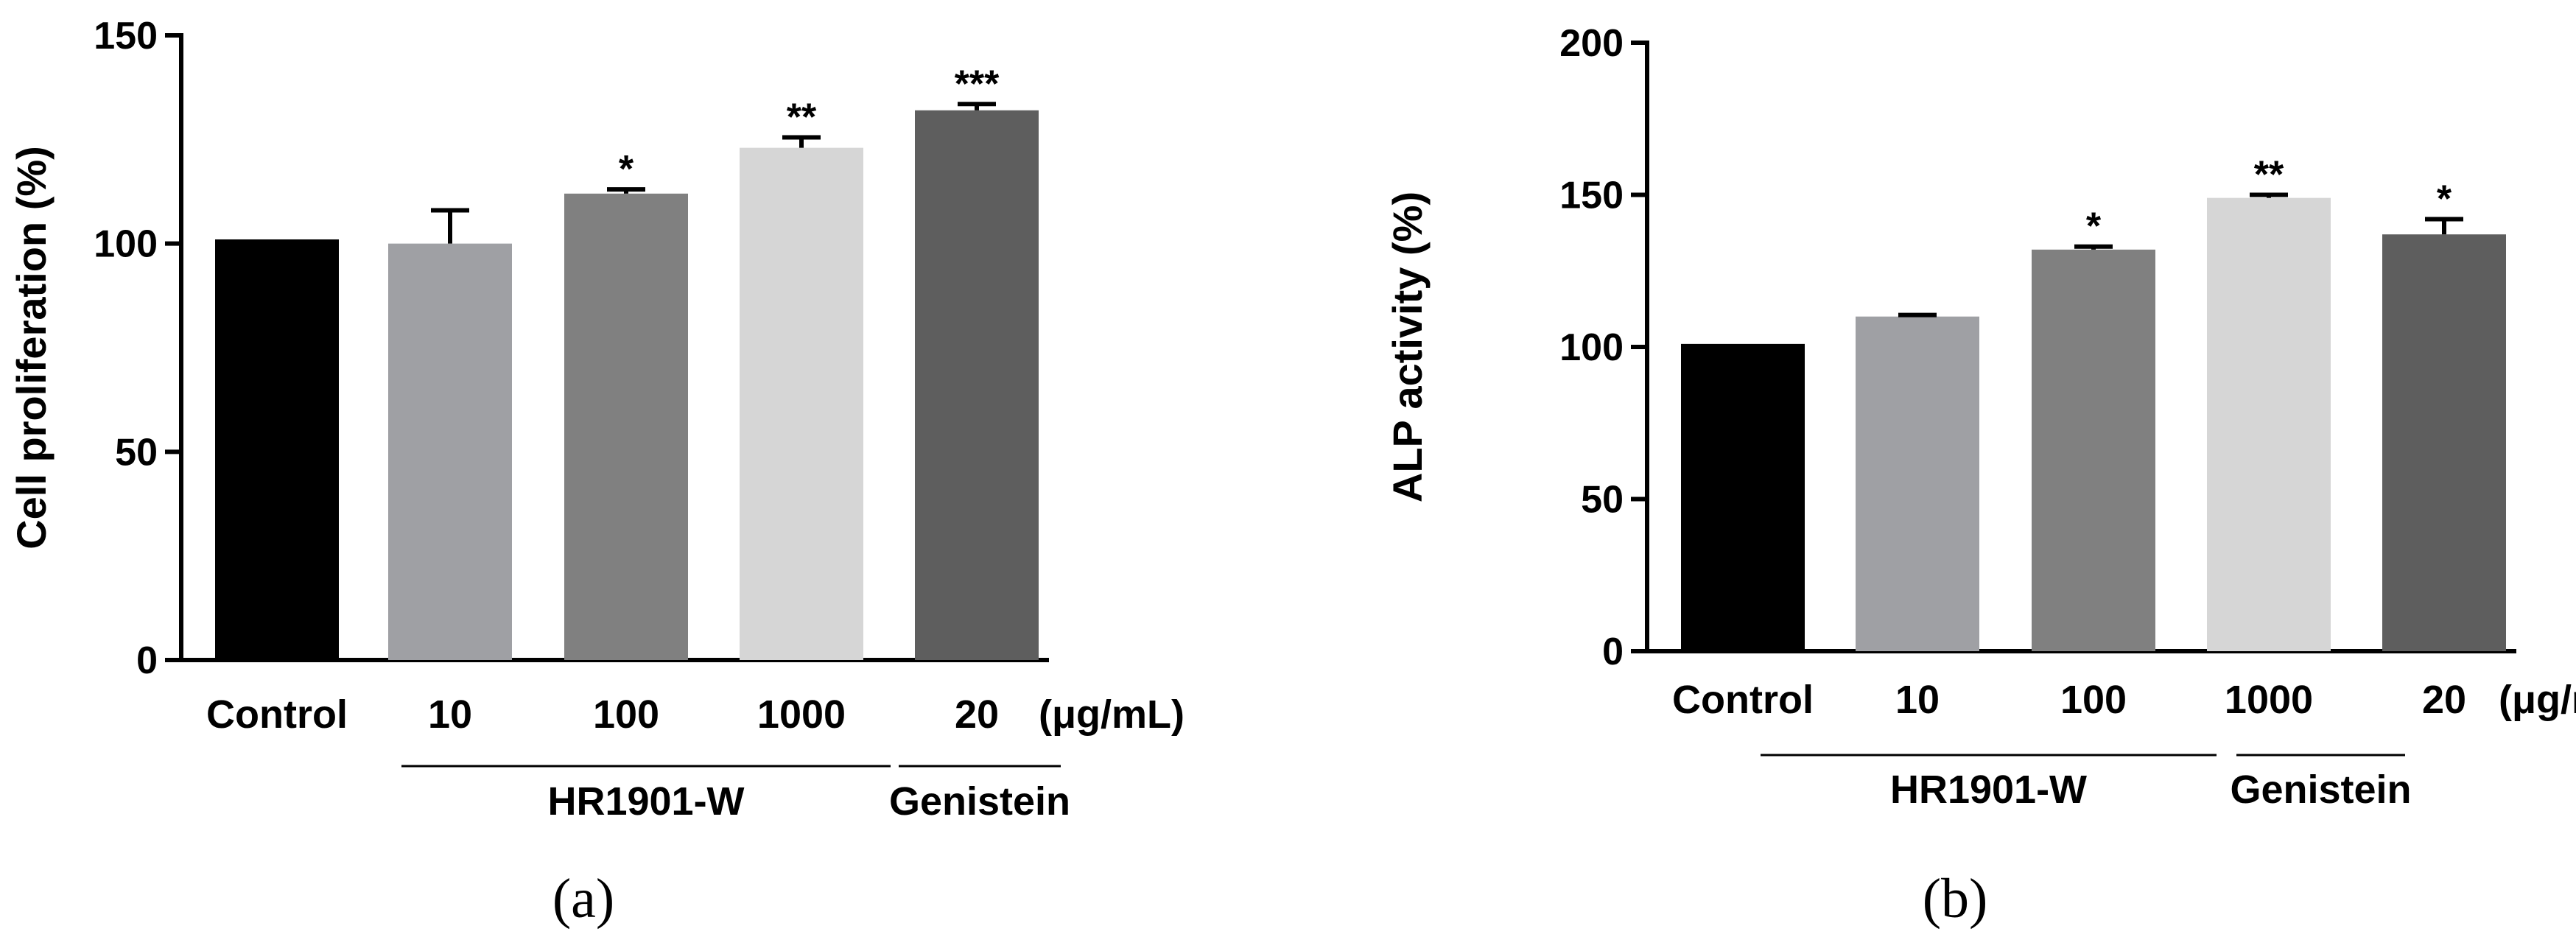 The image size is (2576, 937). I want to click on y-tick-label: 200, so click(1592, 43).